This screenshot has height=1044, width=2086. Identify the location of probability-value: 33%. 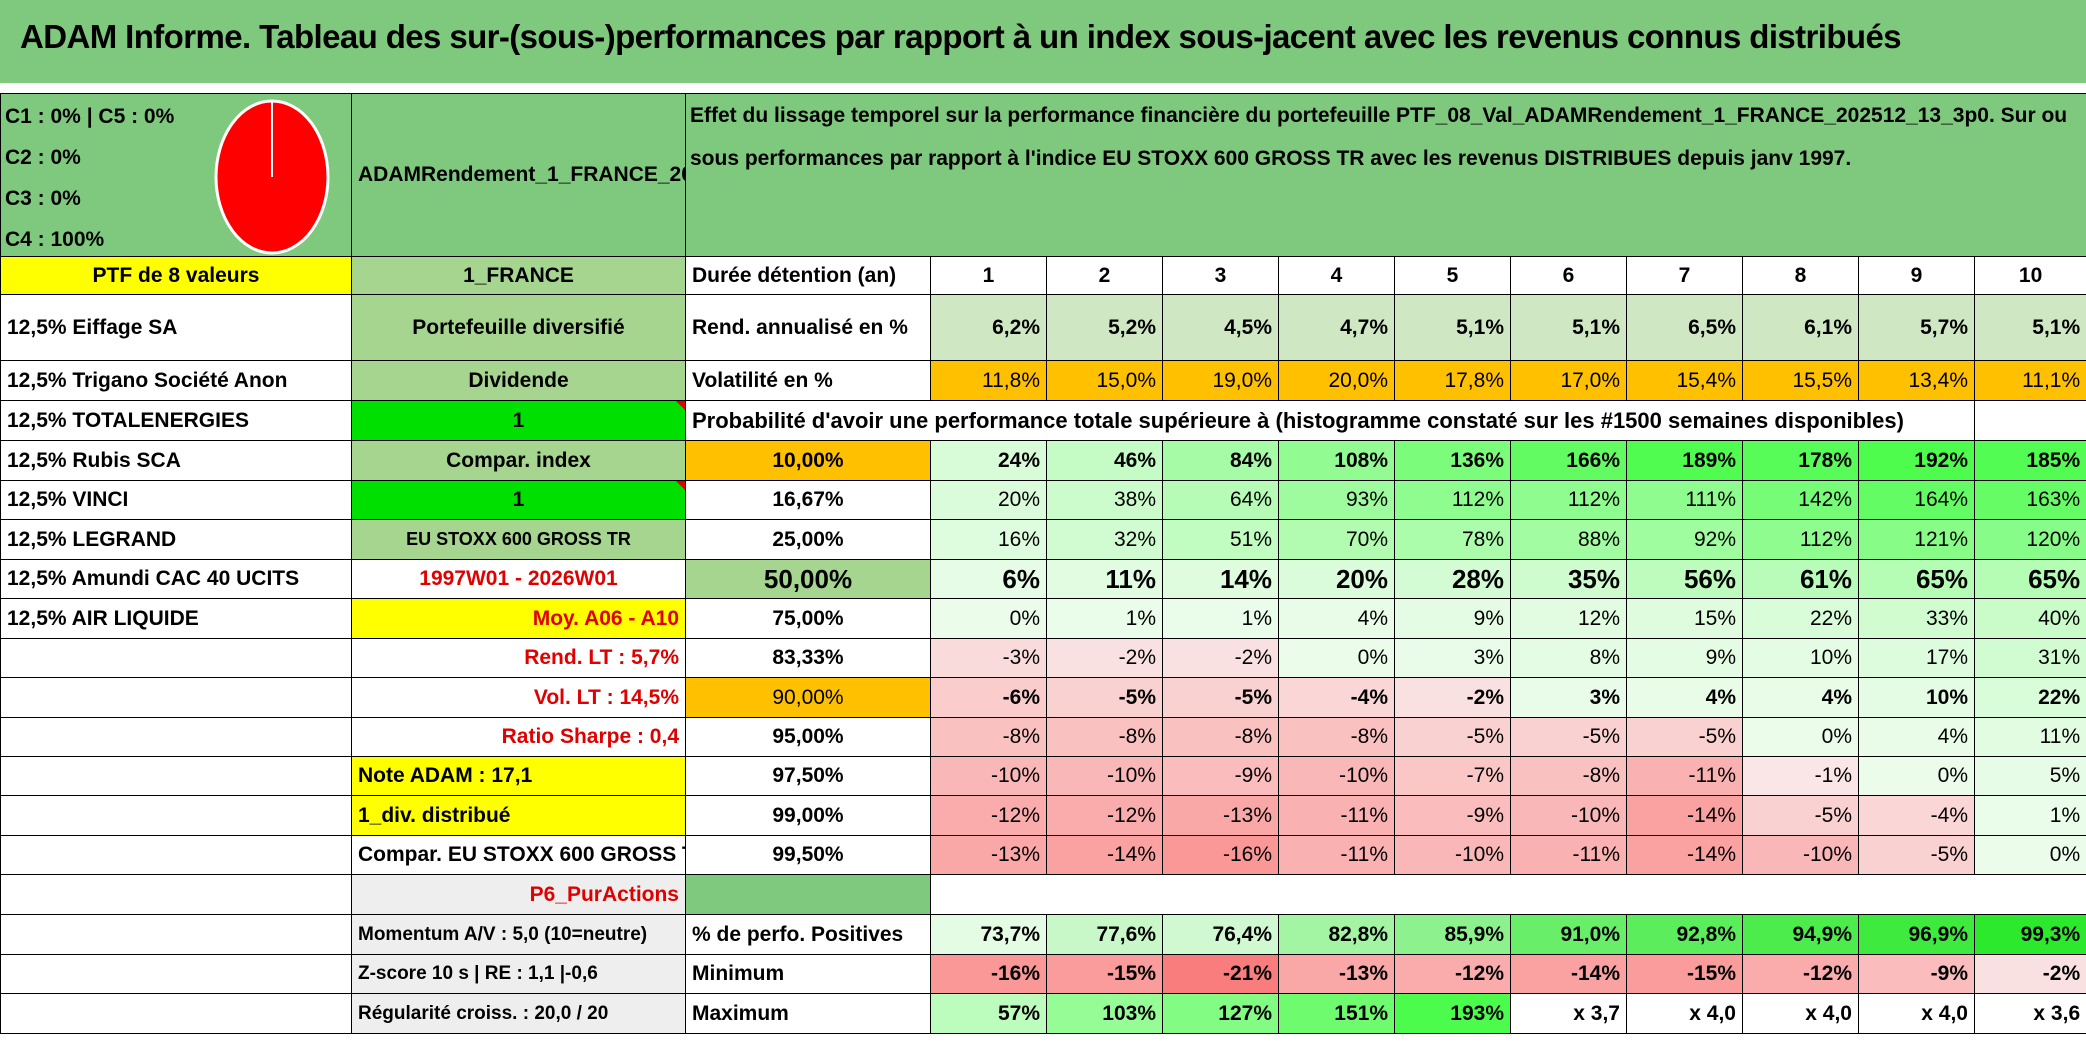
(1916, 618).